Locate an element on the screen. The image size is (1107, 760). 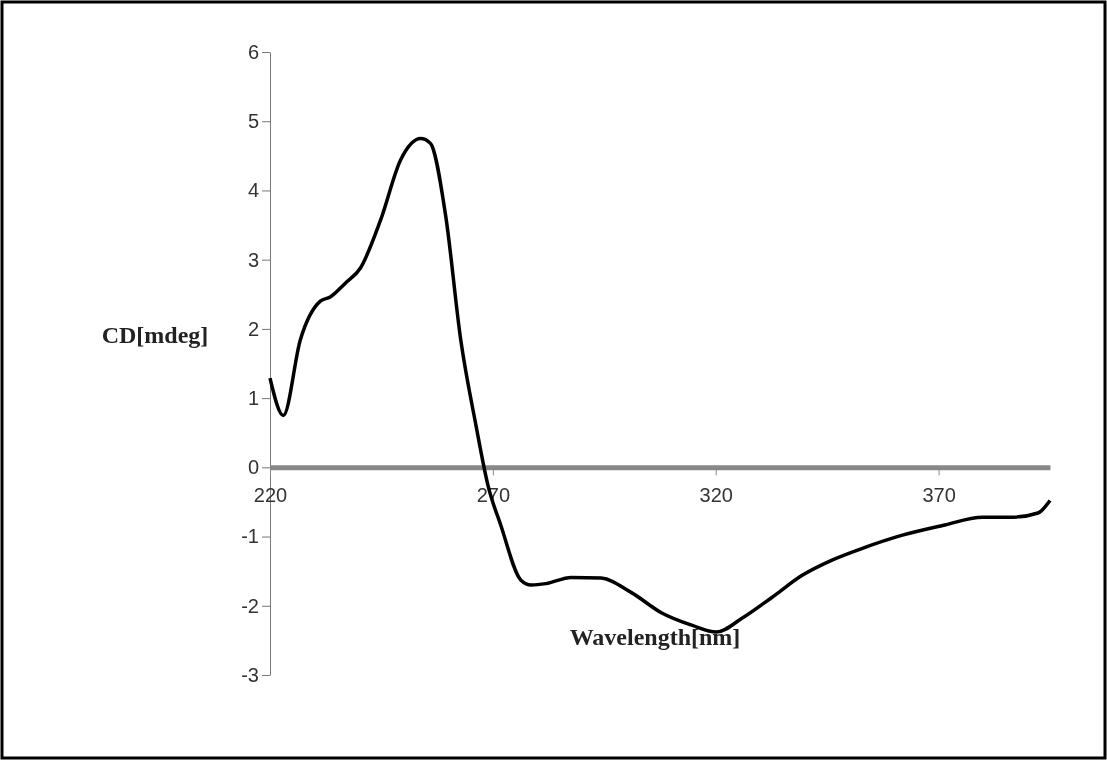
y-axis-title: CD[mdeg] is located at coordinates (155, 335).